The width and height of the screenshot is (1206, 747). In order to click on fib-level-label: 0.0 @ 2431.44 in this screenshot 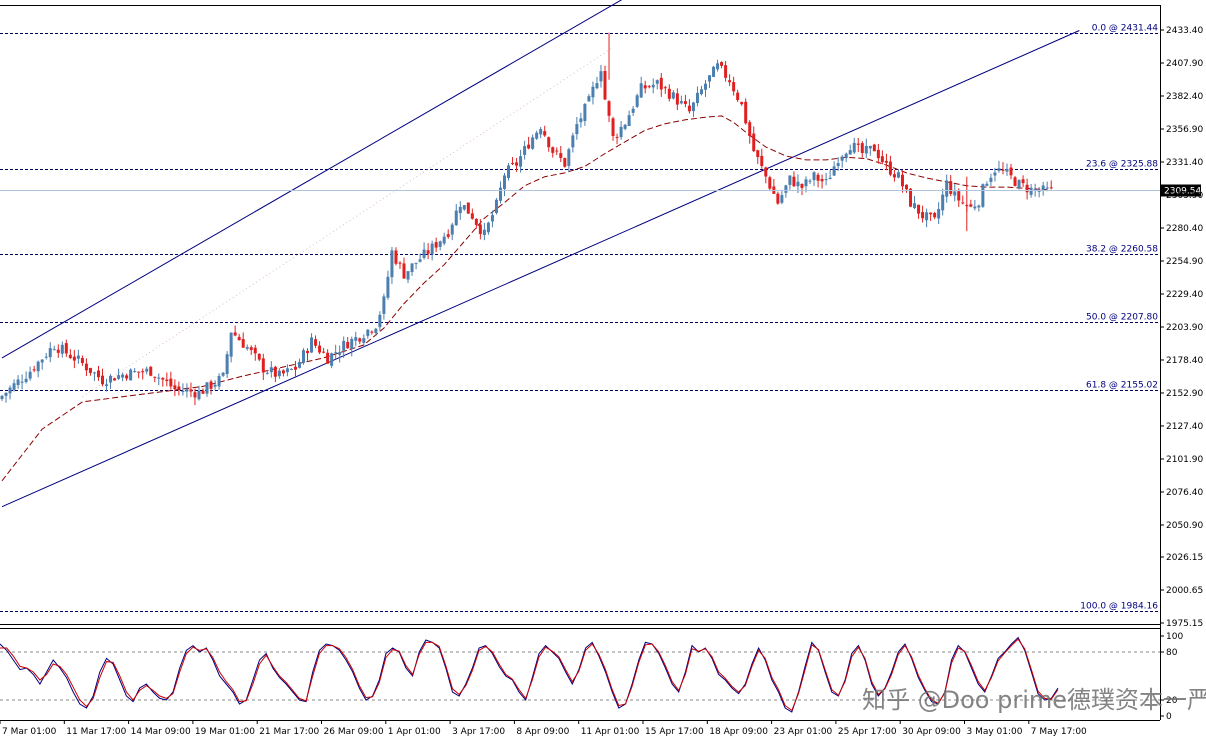, I will do `click(1125, 29)`.